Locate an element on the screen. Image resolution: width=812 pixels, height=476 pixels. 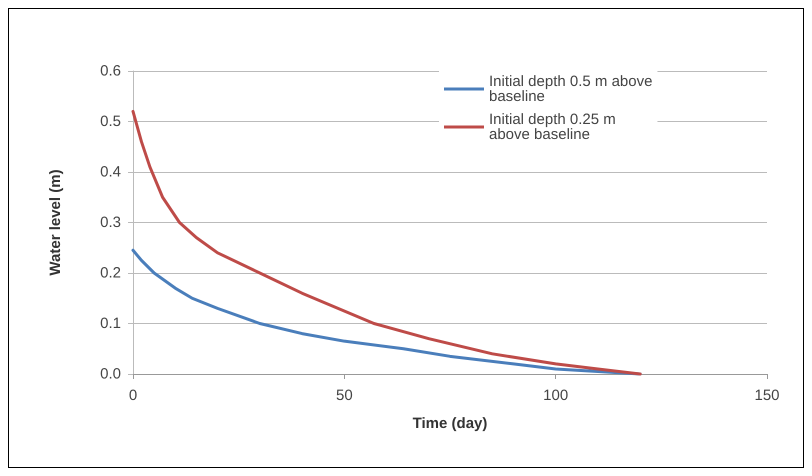
x-axis-title: Time (day) is located at coordinates (450, 423).